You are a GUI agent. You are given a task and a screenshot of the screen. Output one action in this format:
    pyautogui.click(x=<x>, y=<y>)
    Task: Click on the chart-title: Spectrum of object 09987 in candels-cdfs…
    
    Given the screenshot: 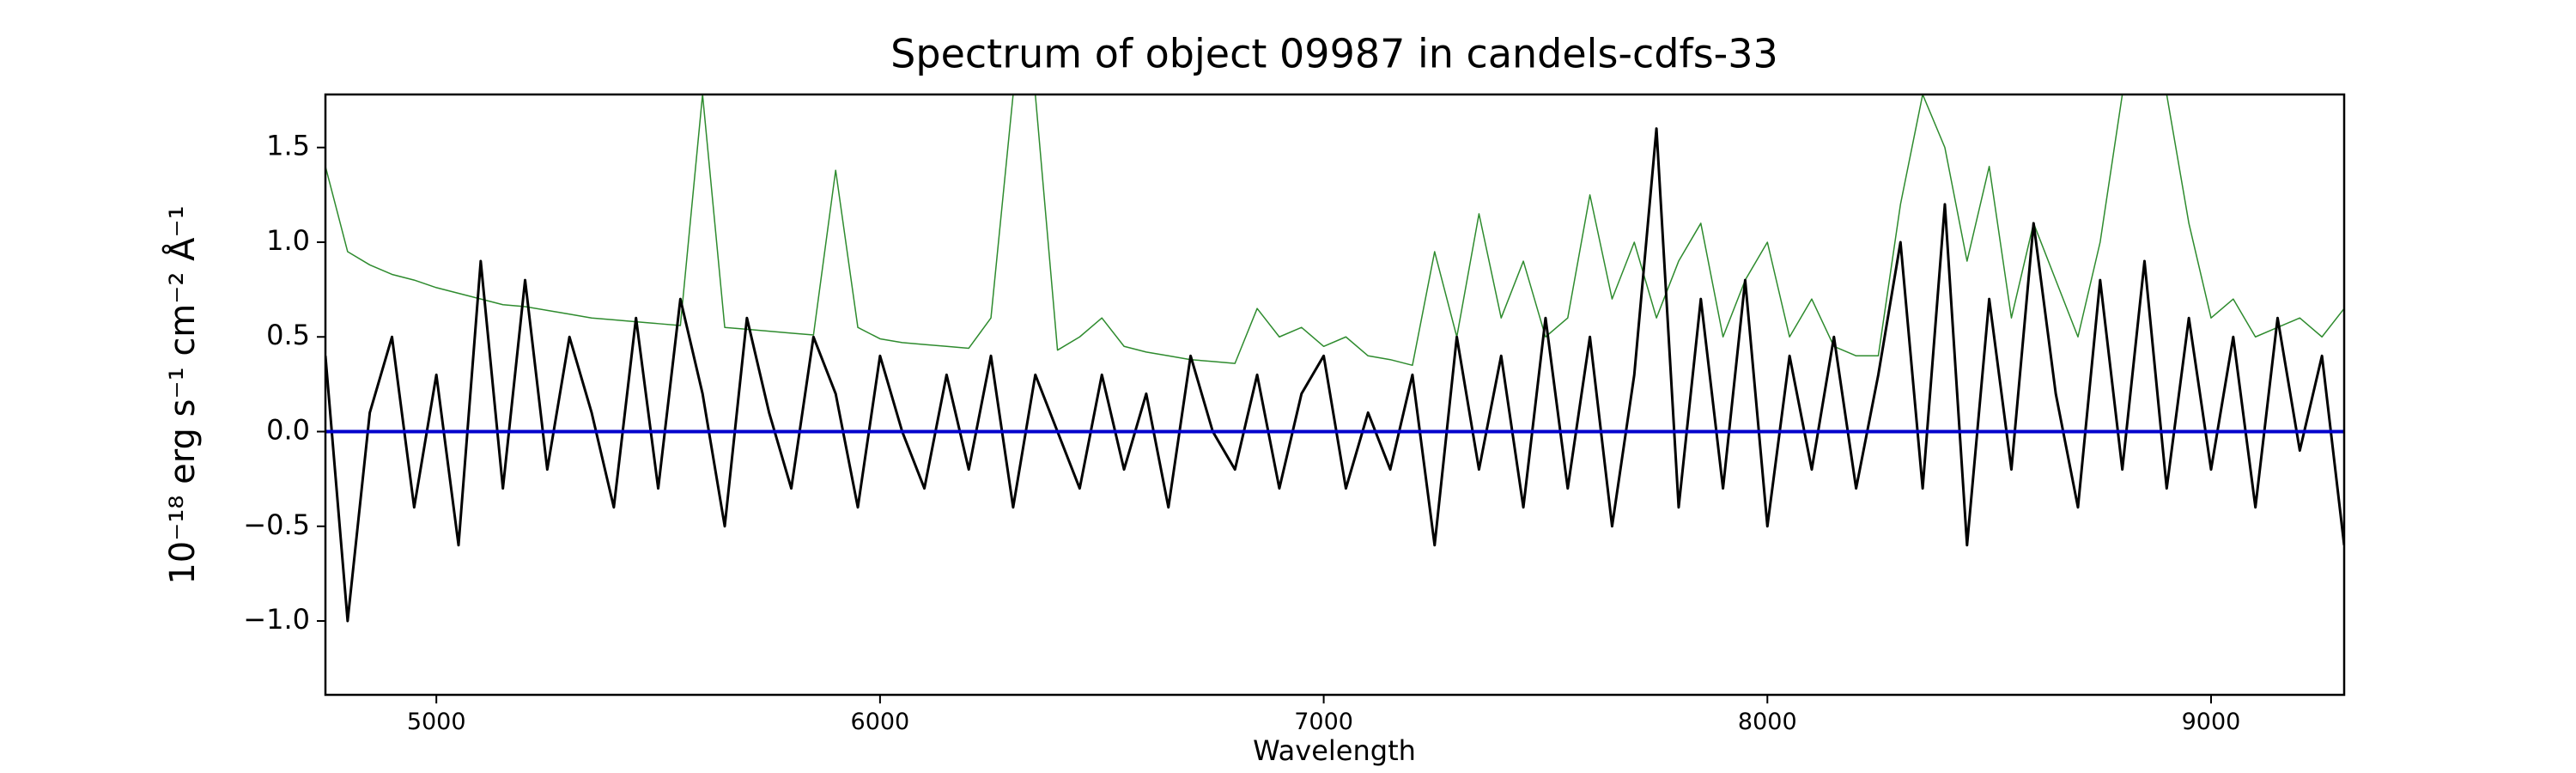 What is the action you would take?
    pyautogui.click(x=1334, y=54)
    